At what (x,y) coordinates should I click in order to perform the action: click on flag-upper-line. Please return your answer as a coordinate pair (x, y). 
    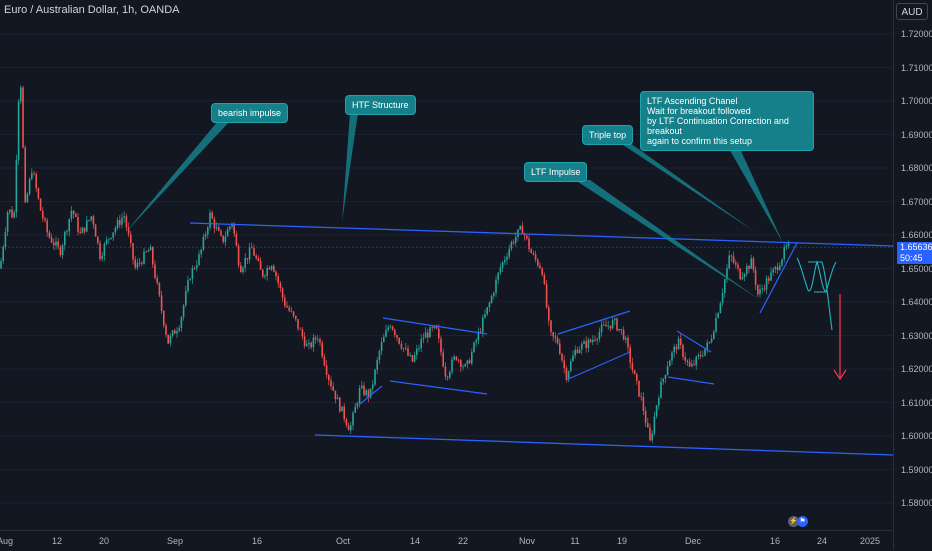
    Looking at the image, I should click on (435, 326).